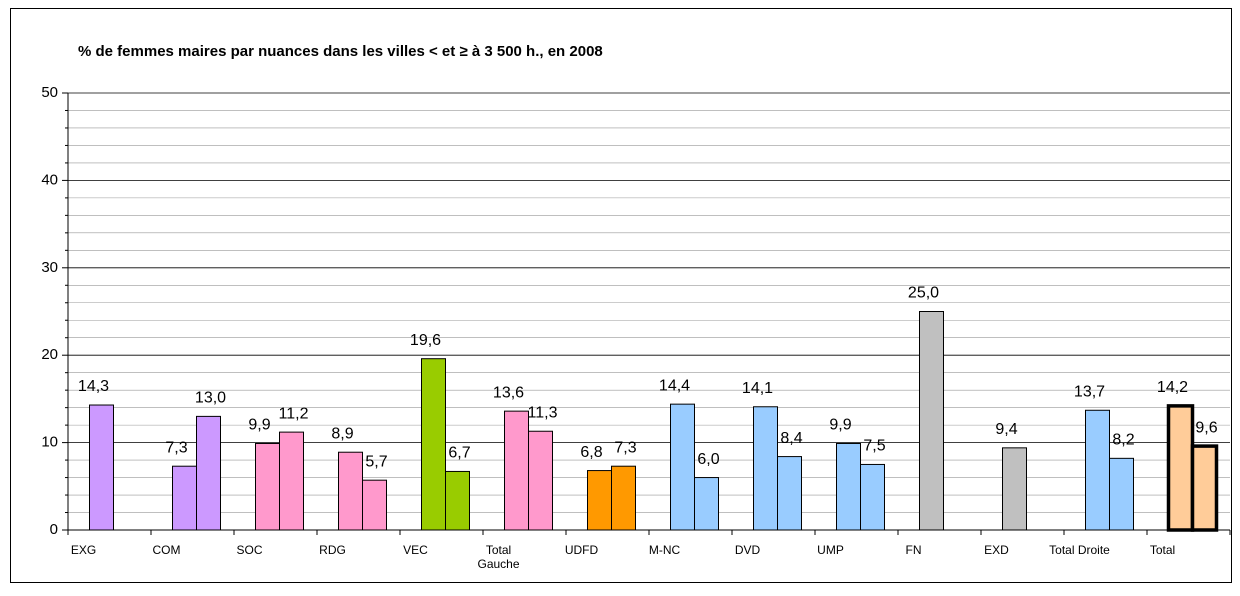 Image resolution: width=1240 pixels, height=596 pixels. What do you see at coordinates (332, 550) in the screenshot?
I see `x-tick-label: RDG` at bounding box center [332, 550].